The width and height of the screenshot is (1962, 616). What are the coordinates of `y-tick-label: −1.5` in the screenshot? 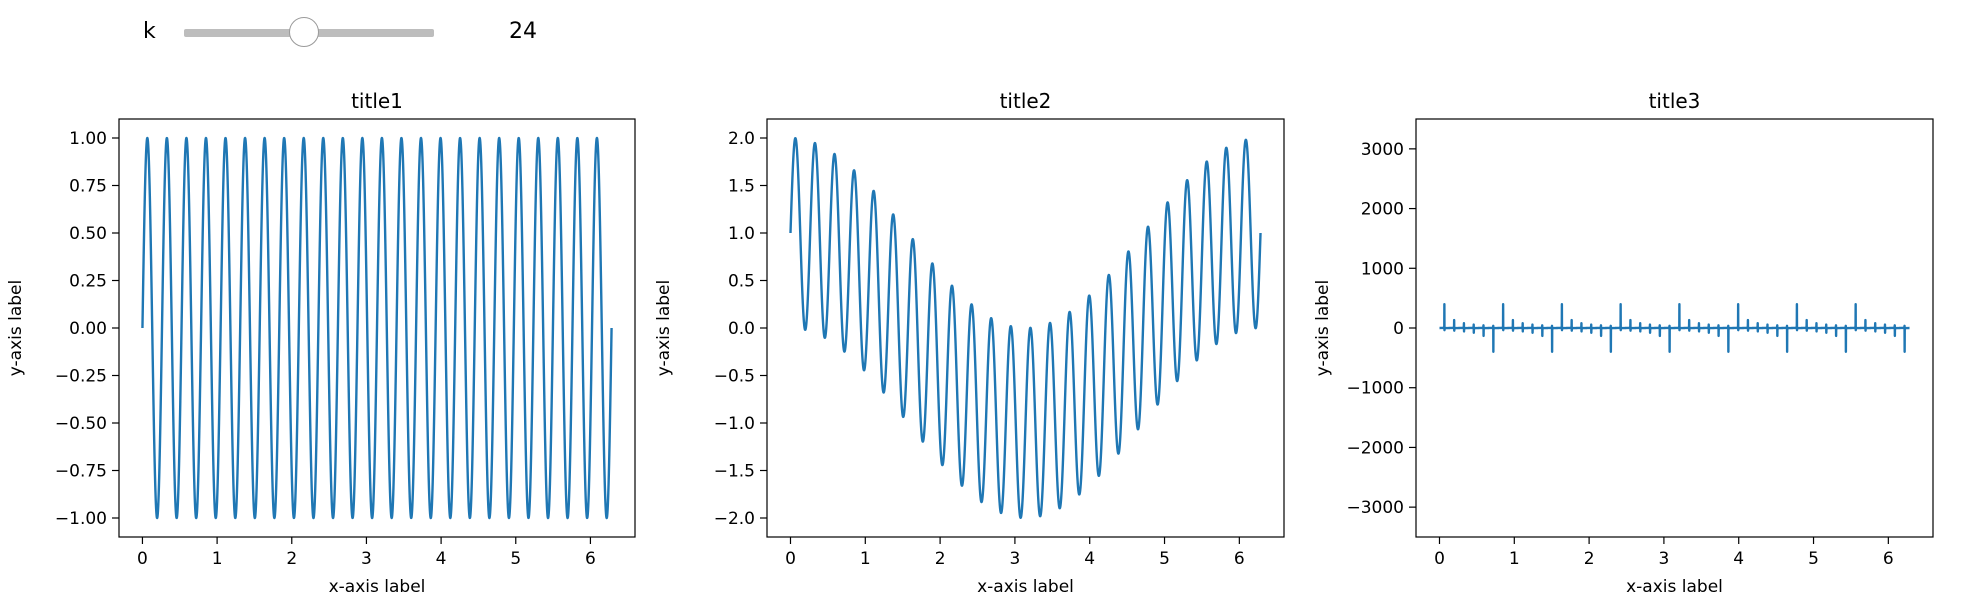 It's located at (734, 472).